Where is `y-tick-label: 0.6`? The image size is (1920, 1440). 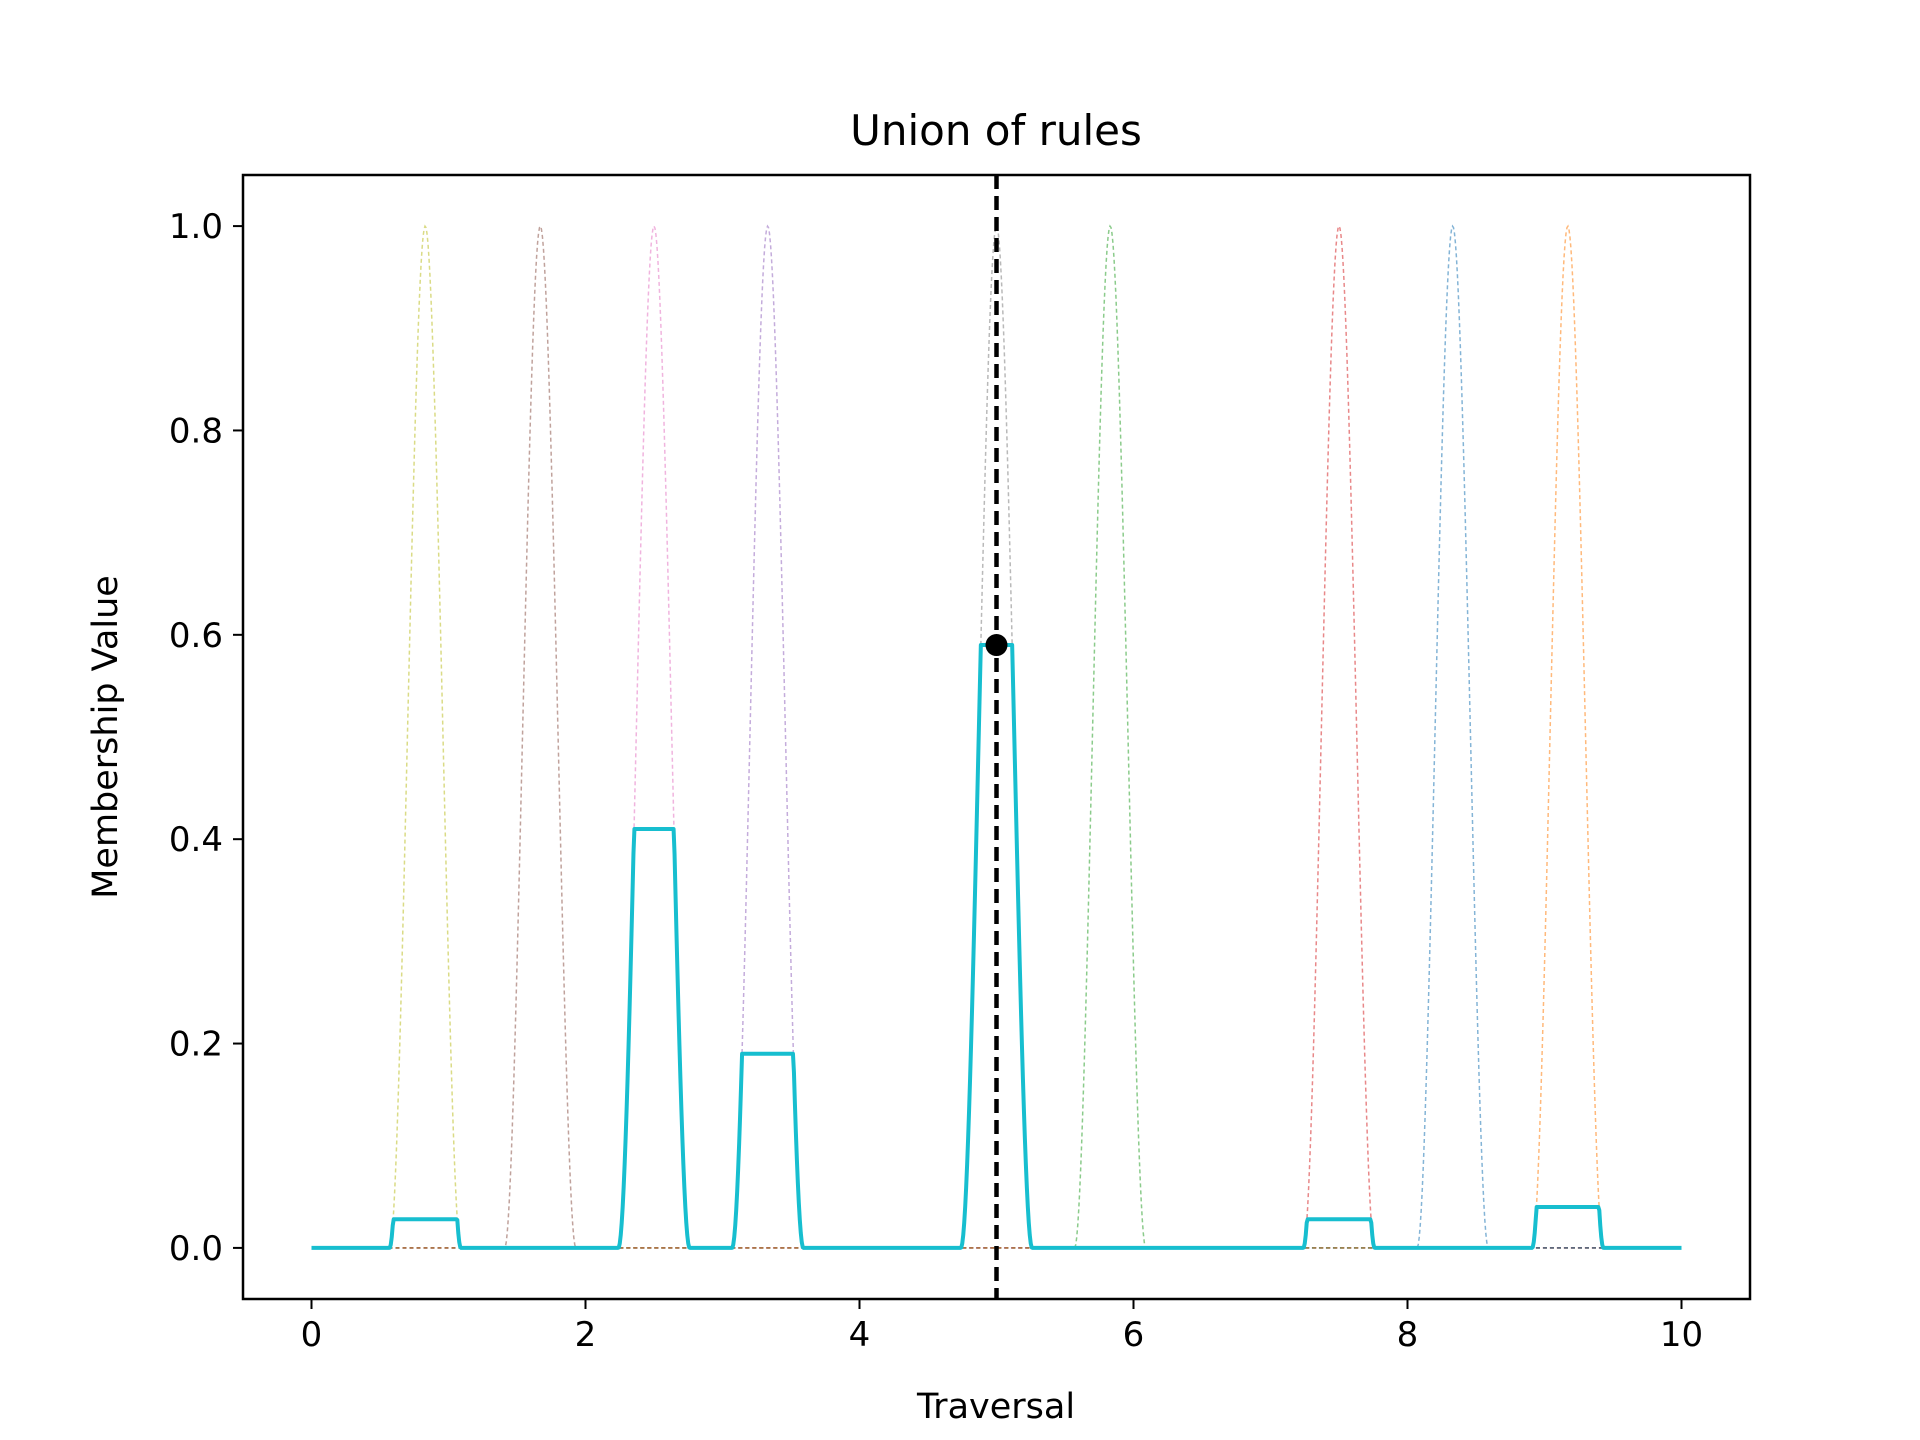
y-tick-label: 0.6 is located at coordinates (196, 636).